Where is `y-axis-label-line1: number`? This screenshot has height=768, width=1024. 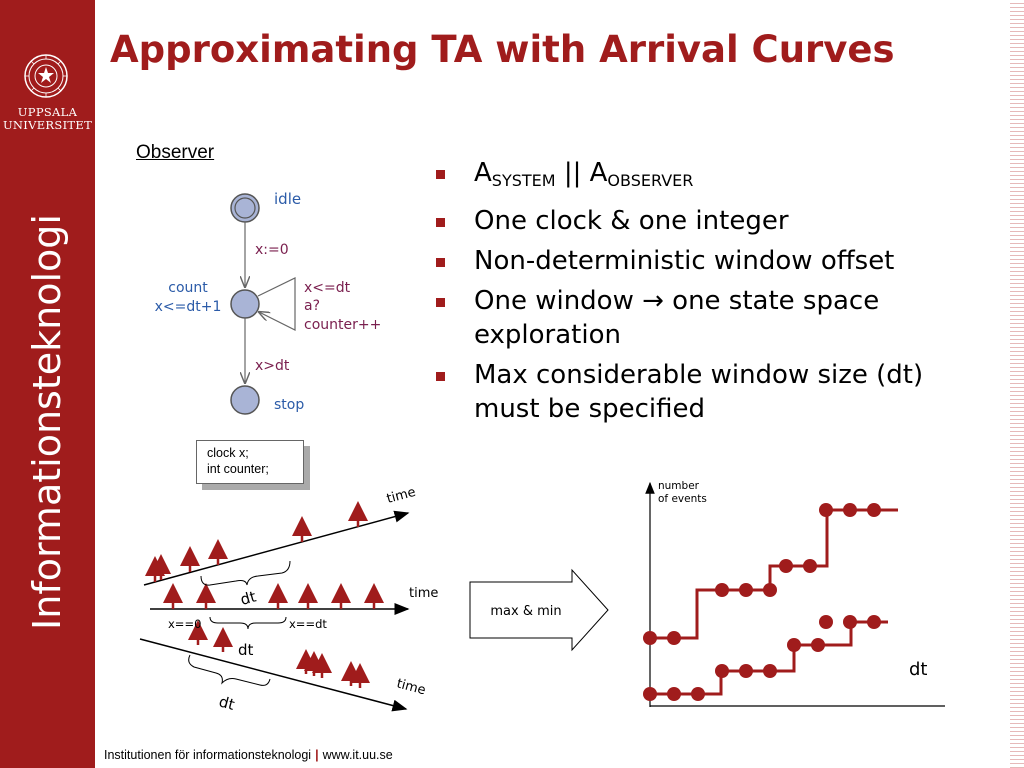 y-axis-label-line1: number is located at coordinates (679, 486).